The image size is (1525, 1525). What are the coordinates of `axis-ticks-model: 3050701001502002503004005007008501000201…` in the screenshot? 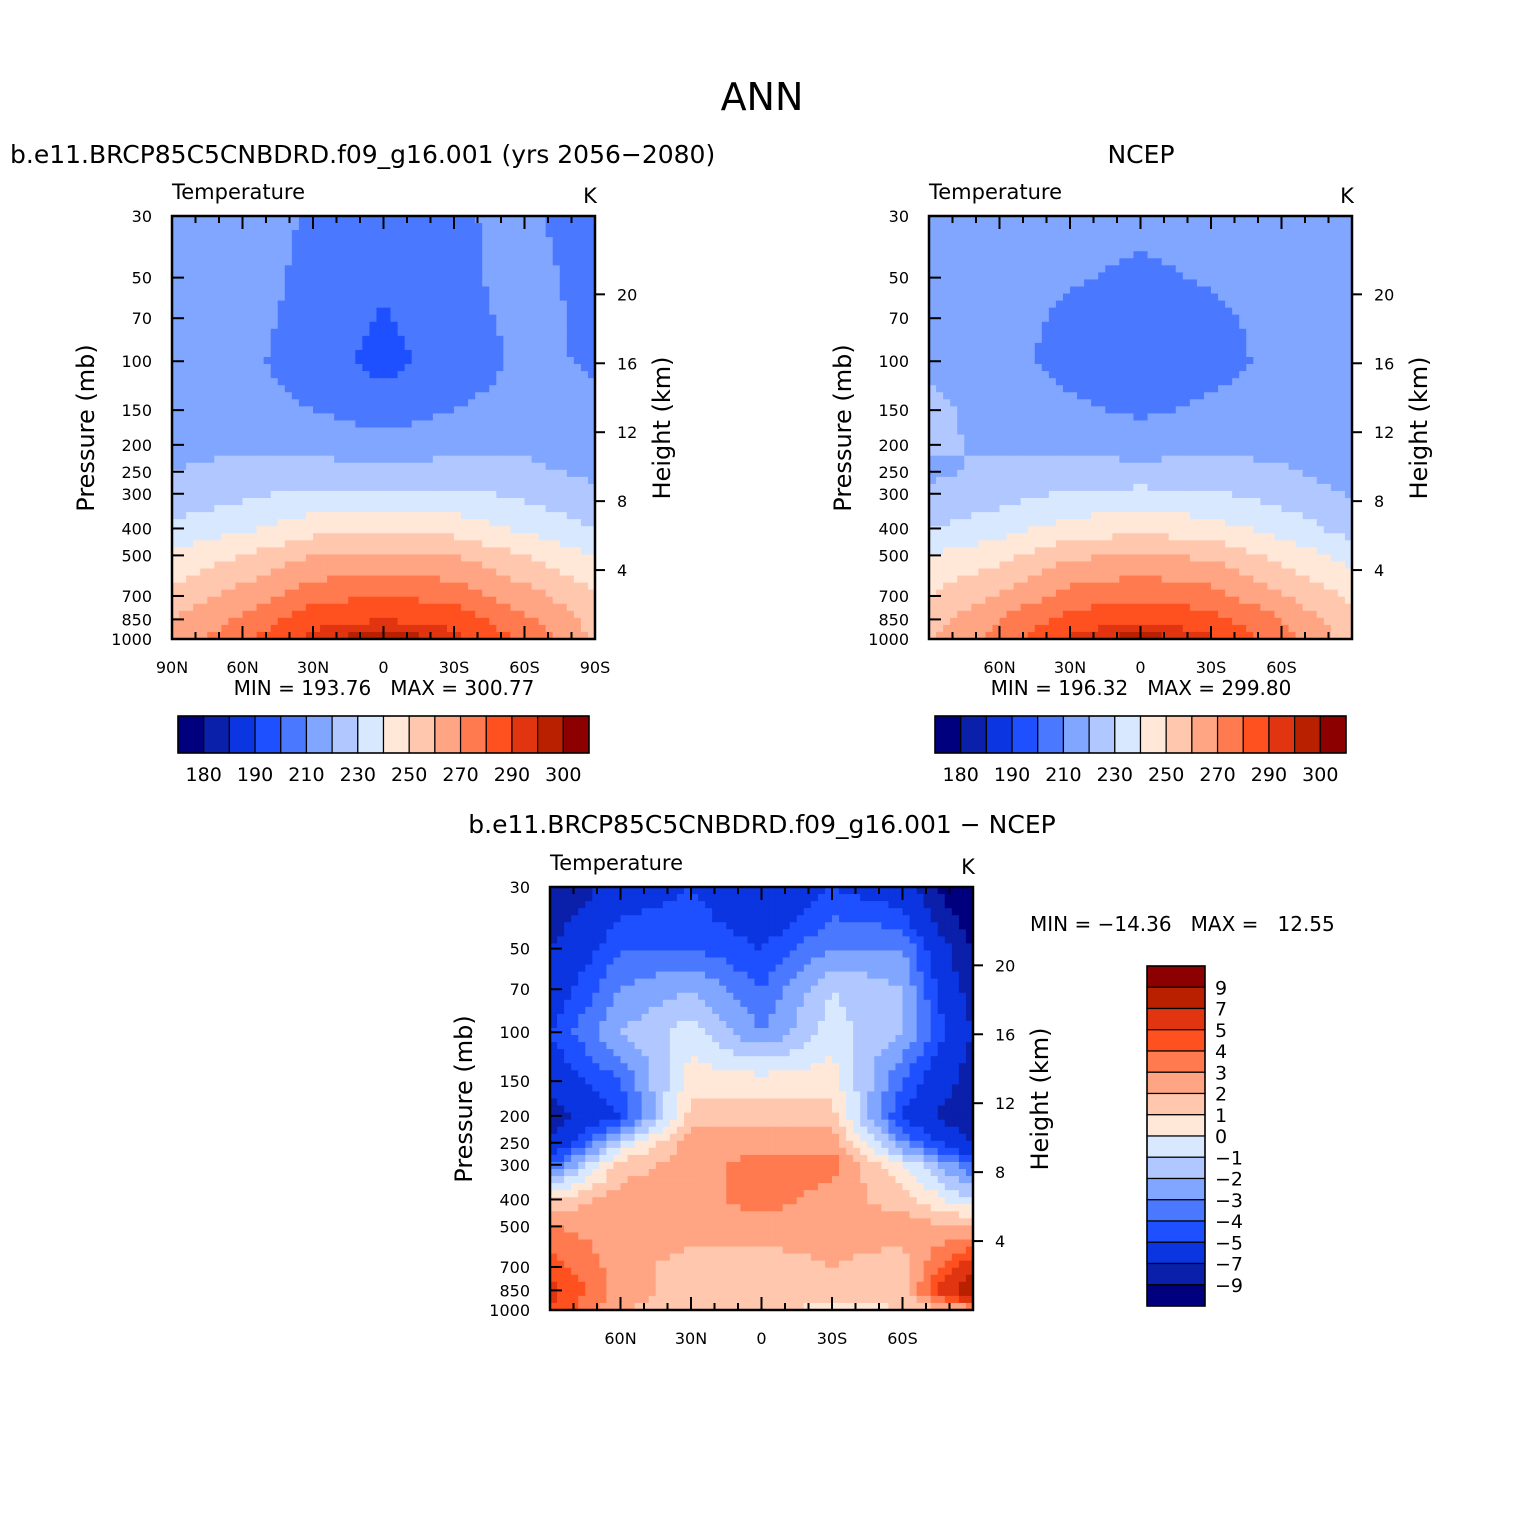 It's located at (374, 442).